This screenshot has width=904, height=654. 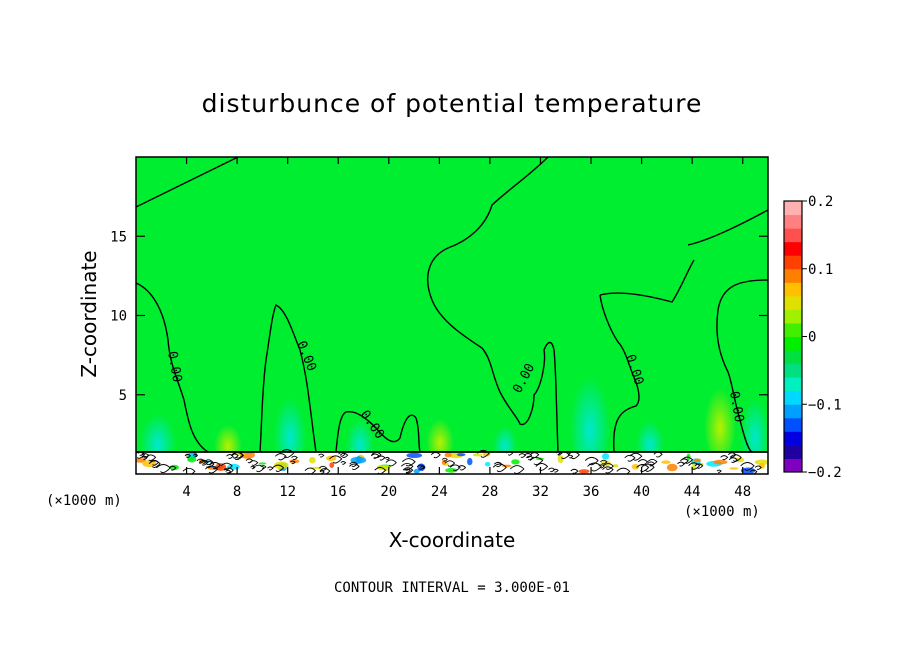 What do you see at coordinates (452, 540) in the screenshot?
I see `x-axis-label: X-coordinate` at bounding box center [452, 540].